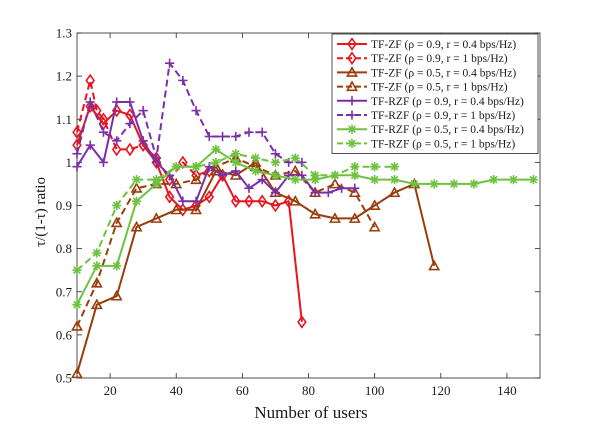  What do you see at coordinates (64, 248) in the screenshot?
I see `y-tick-label: 0.8` at bounding box center [64, 248].